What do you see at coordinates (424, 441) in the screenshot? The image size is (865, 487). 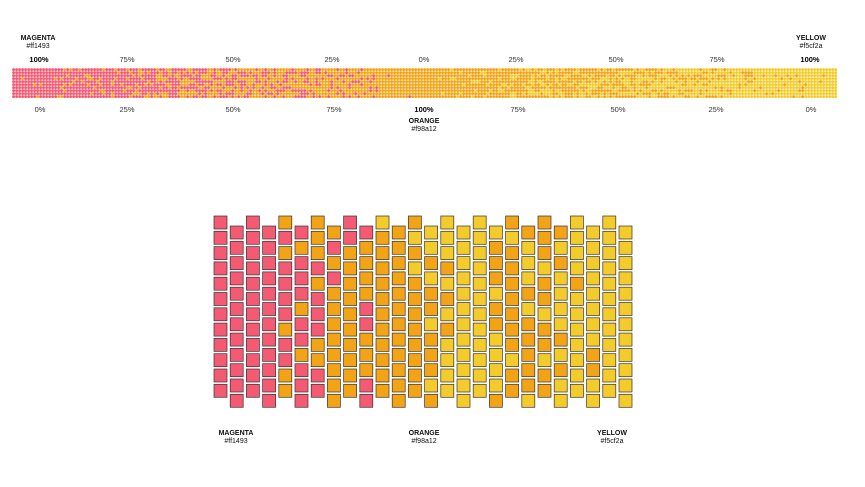 I see `legend-orange-hex: #f98a12` at bounding box center [424, 441].